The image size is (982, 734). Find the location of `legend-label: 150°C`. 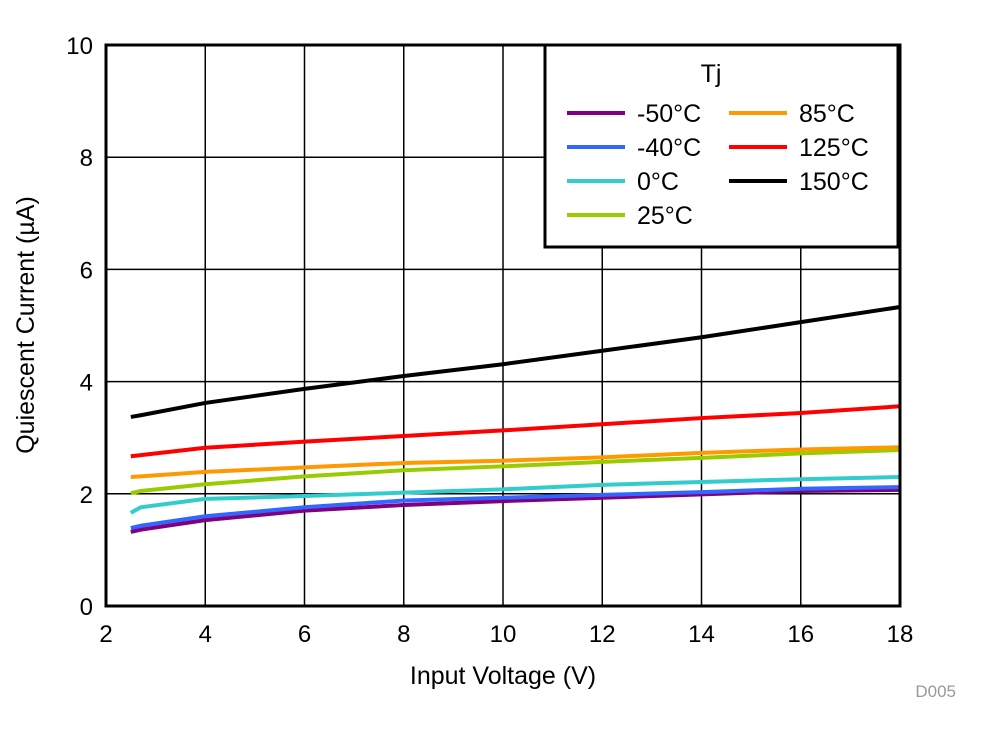

legend-label: 150°C is located at coordinates (834, 182).